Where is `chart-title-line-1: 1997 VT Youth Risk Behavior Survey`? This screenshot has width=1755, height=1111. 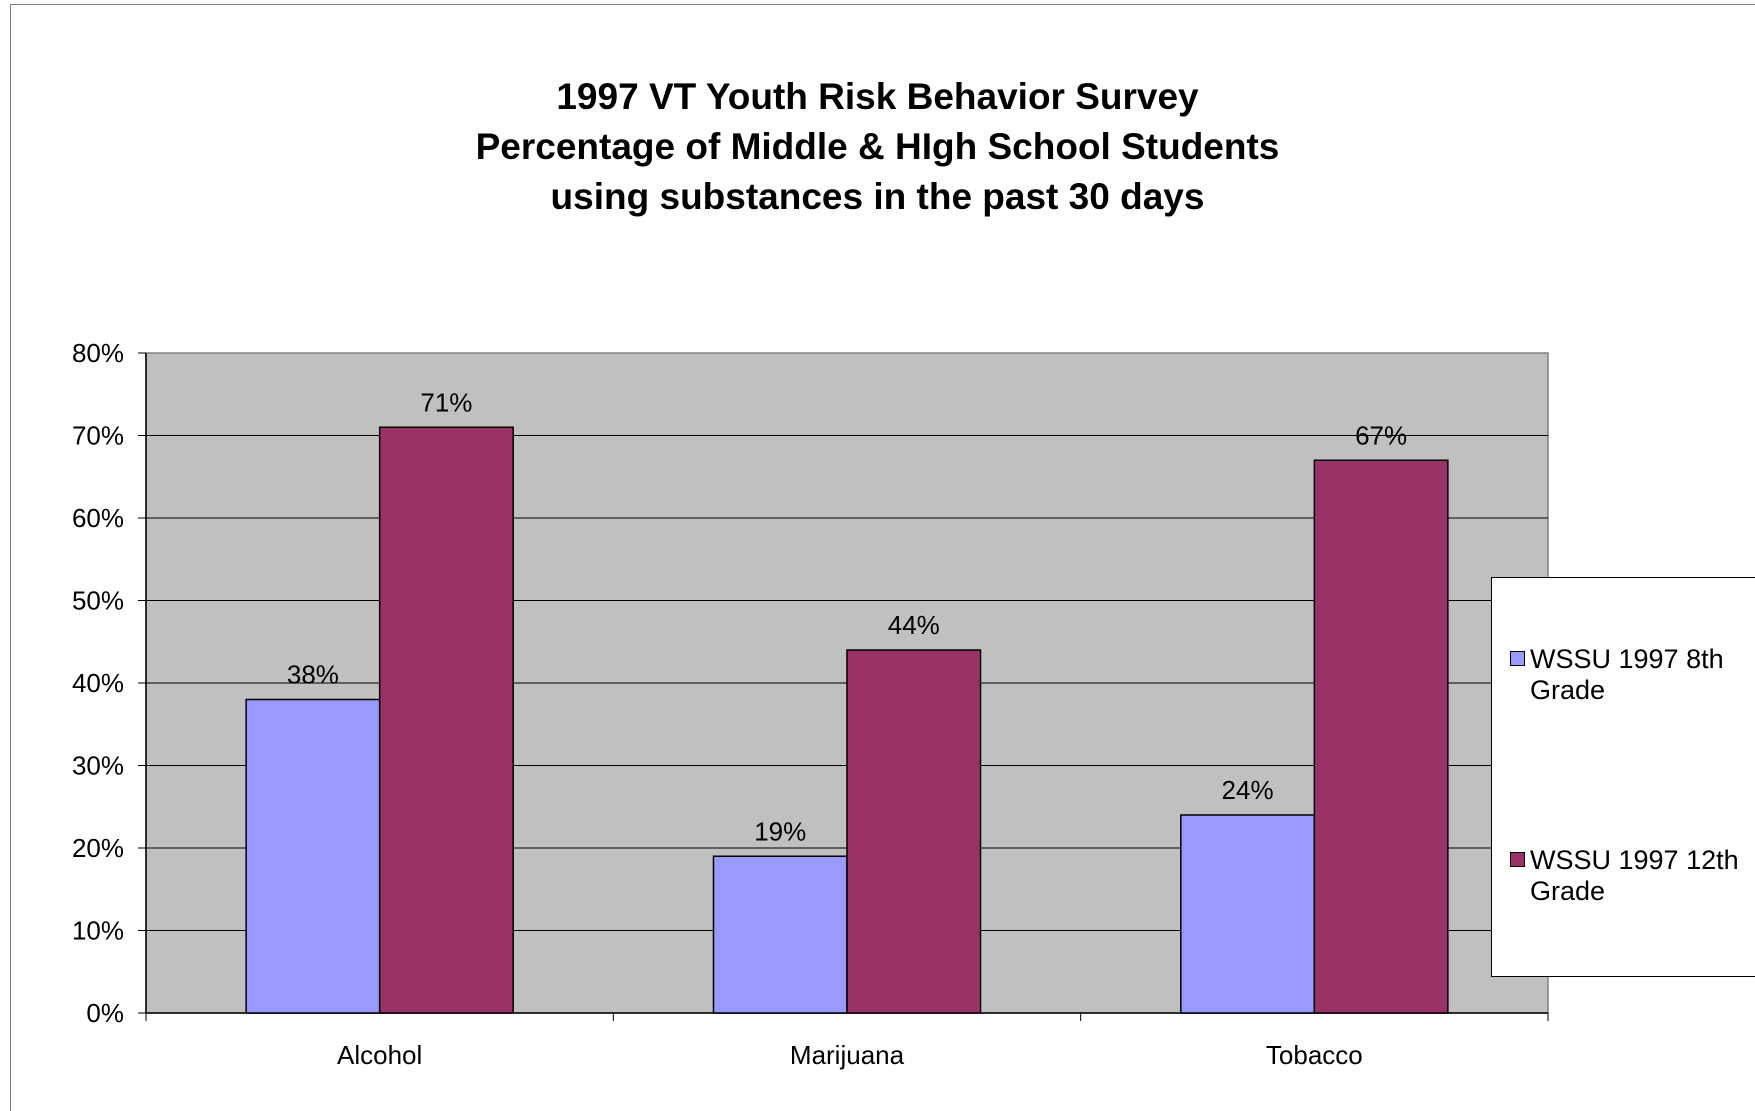
chart-title-line-1: 1997 VT Youth Risk Behavior Survey is located at coordinates (877, 96).